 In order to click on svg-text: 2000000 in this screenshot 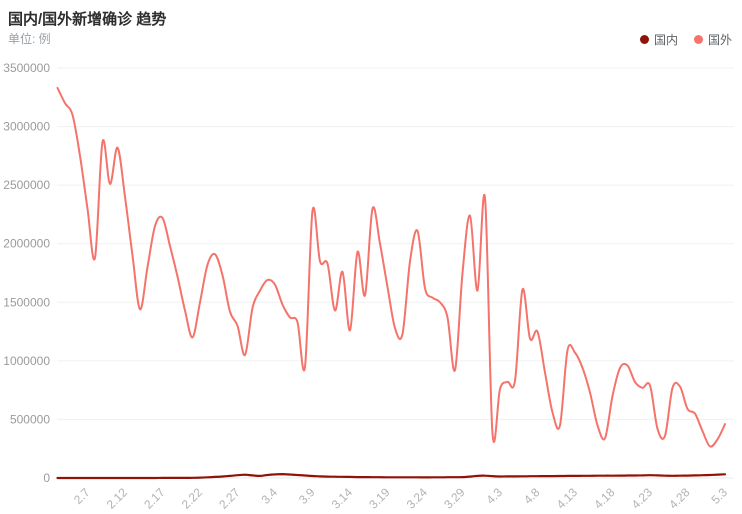, I will do `click(26, 244)`.